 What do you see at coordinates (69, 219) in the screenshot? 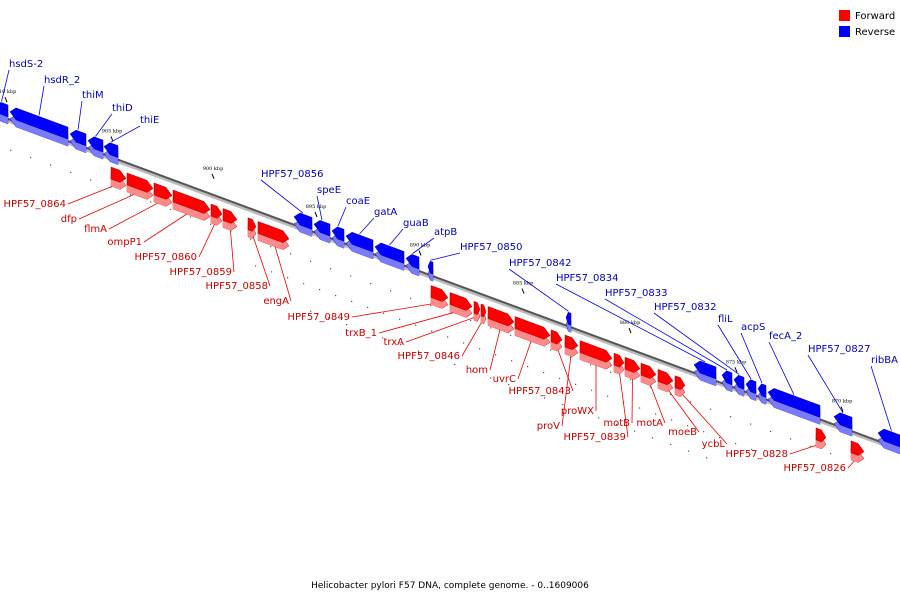
I see `gene-forward-label: dfp` at bounding box center [69, 219].